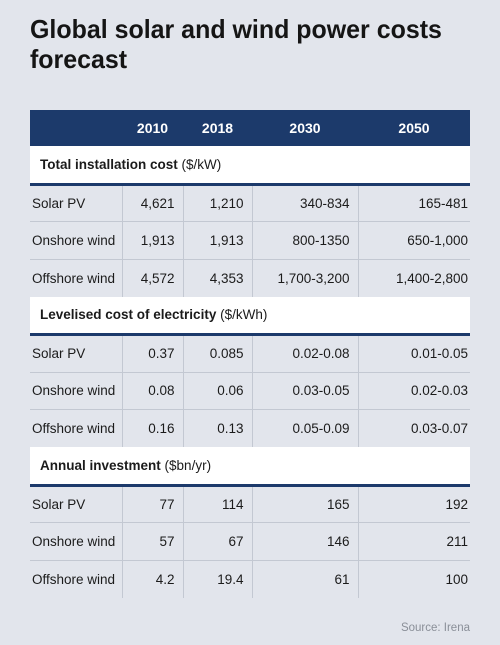 The width and height of the screenshot is (500, 645). Describe the element at coordinates (414, 353) in the screenshot. I see `value-cell: 0.01-0.05` at that location.